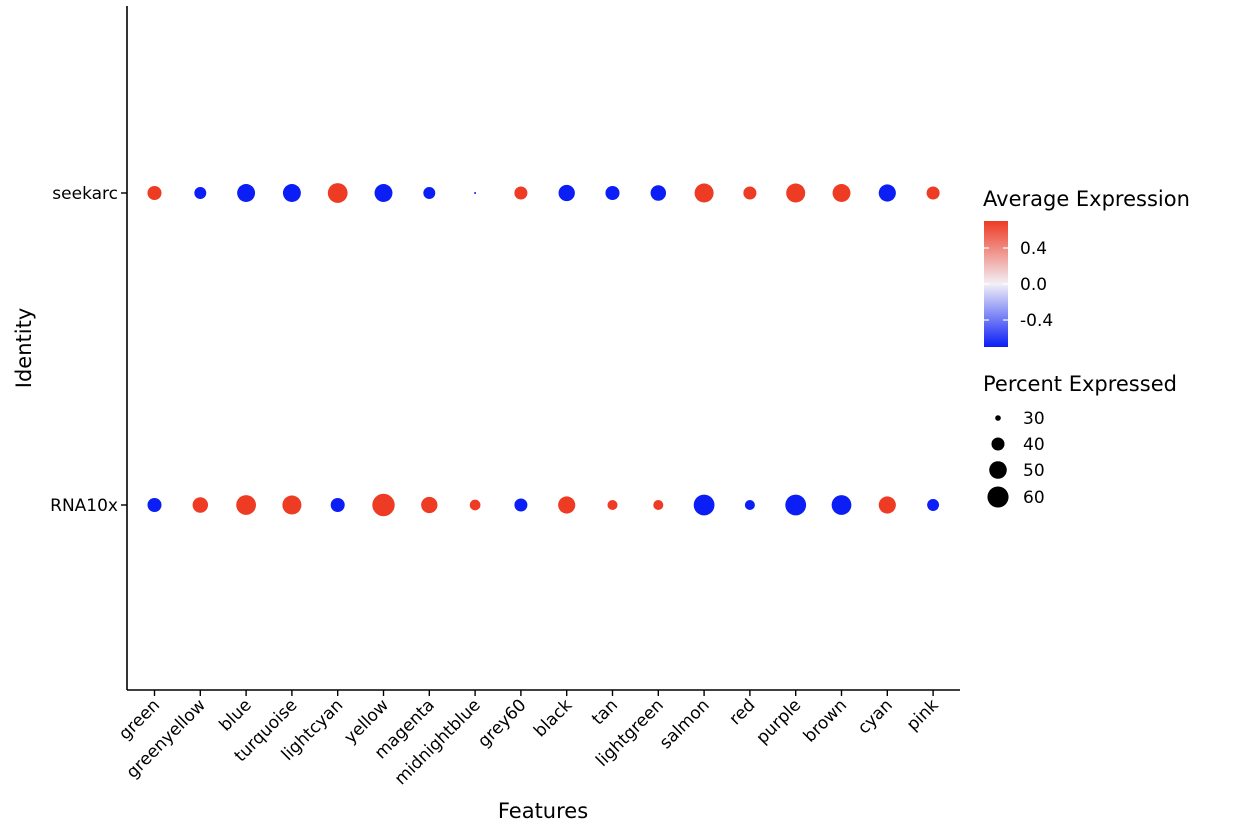 This screenshot has height=840, width=1246. Describe the element at coordinates (521, 193) in the screenshot. I see `dot-seekarc-grey60` at that location.